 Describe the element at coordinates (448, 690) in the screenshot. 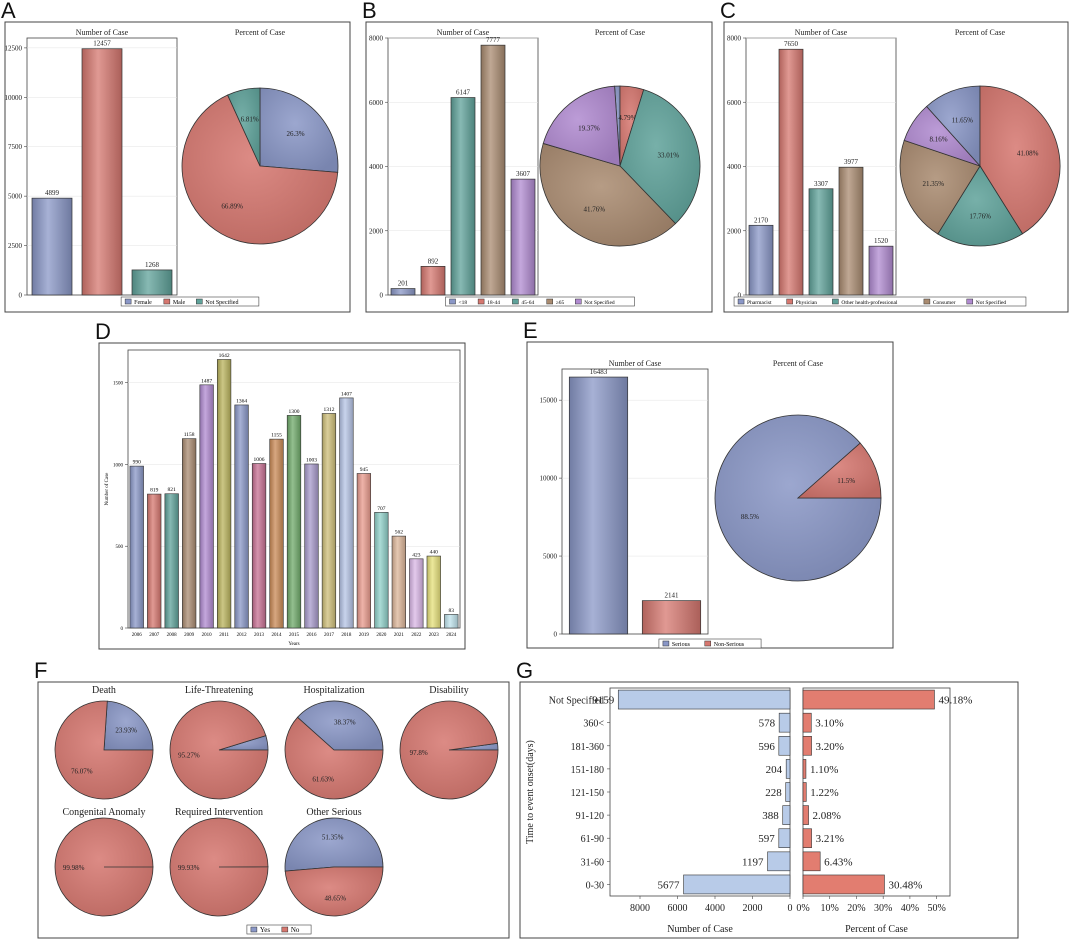

I see `panel-f-pie-title-3: Disability` at that location.